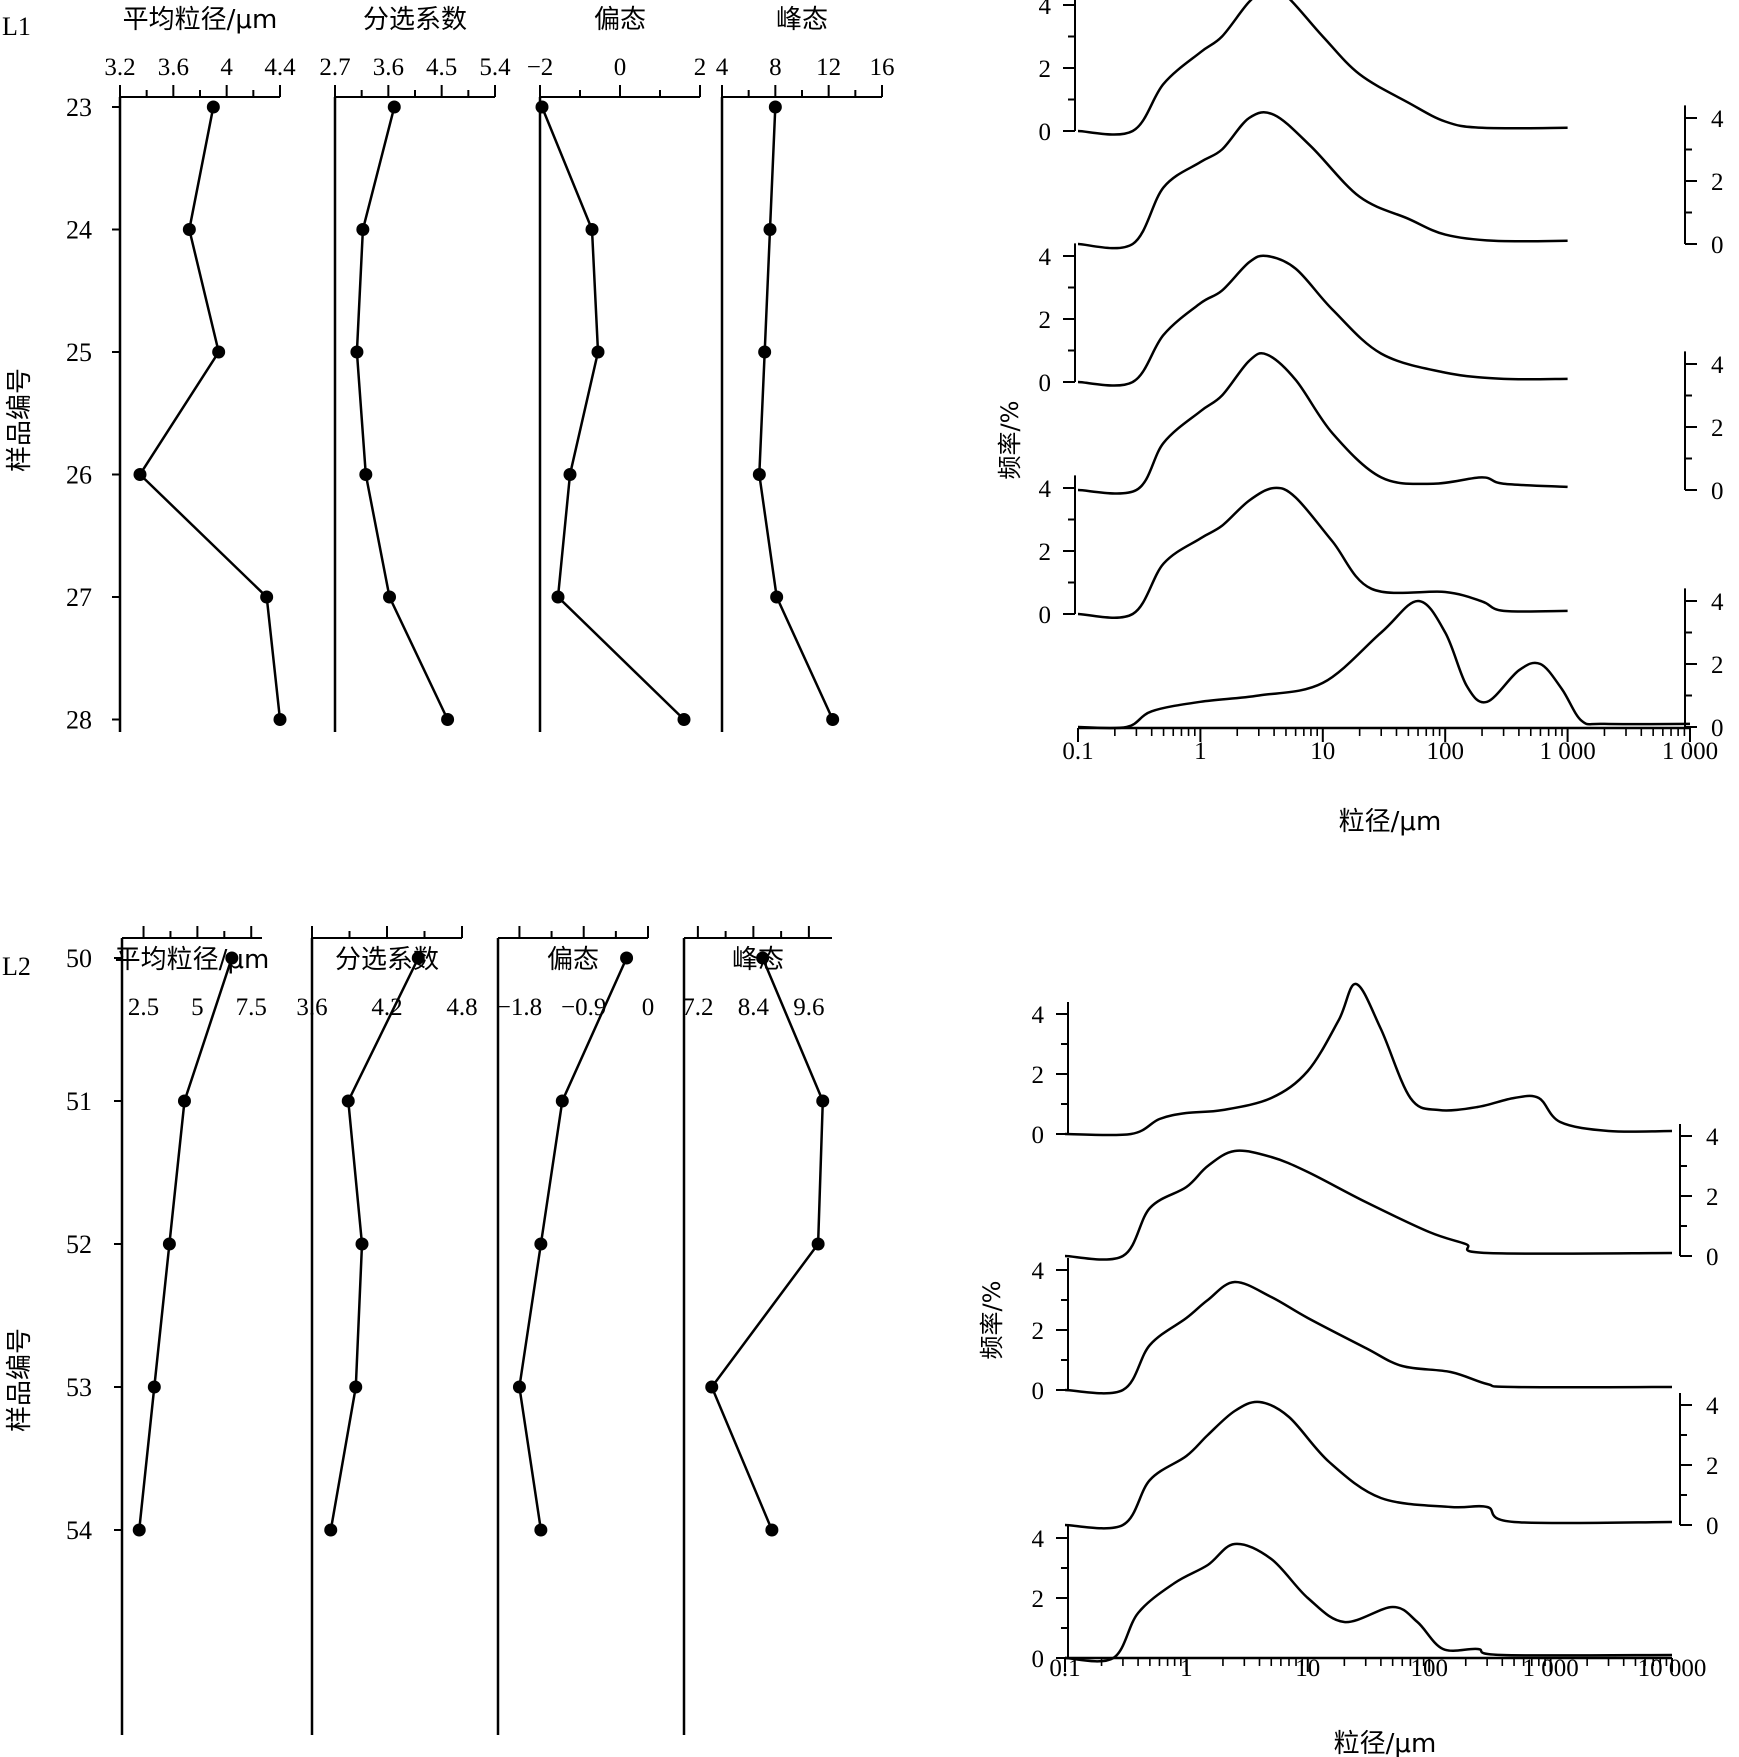 Image resolution: width=1739 pixels, height=1757 pixels. I want to click on profile-4: 峰态 4 8 12 16, so click(805, 368).